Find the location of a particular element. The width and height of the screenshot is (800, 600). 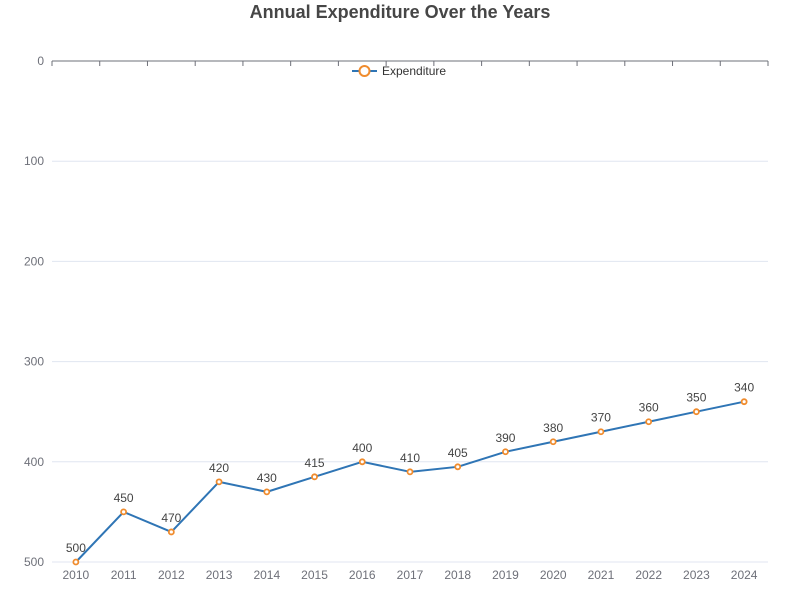

x-tick-label: 2015 is located at coordinates (314, 575).